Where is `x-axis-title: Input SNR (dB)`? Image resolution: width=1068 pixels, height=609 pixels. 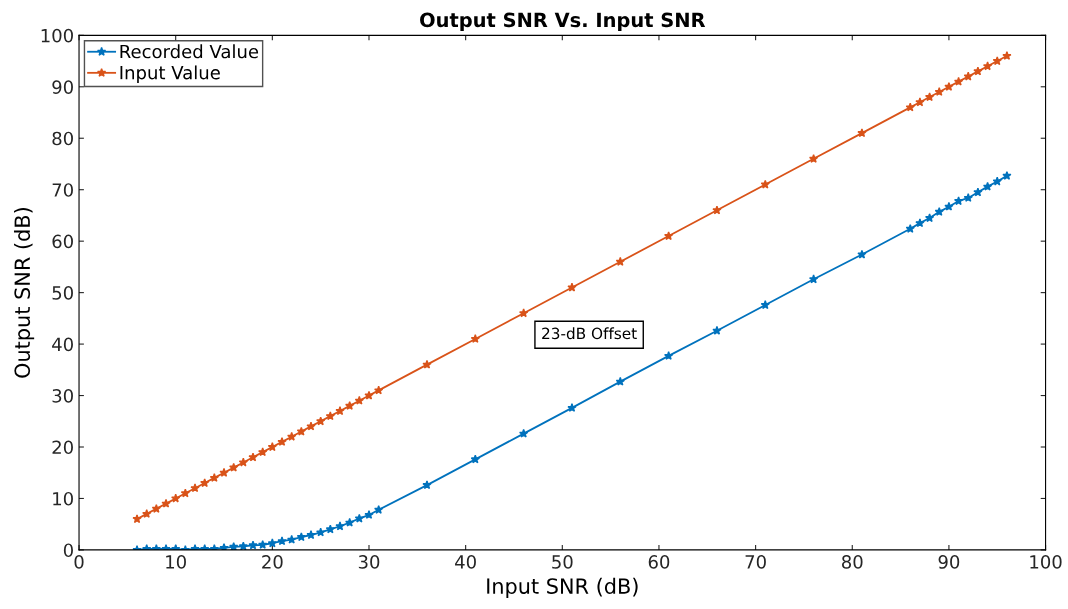
x-axis-title: Input SNR (dB) is located at coordinates (562, 587).